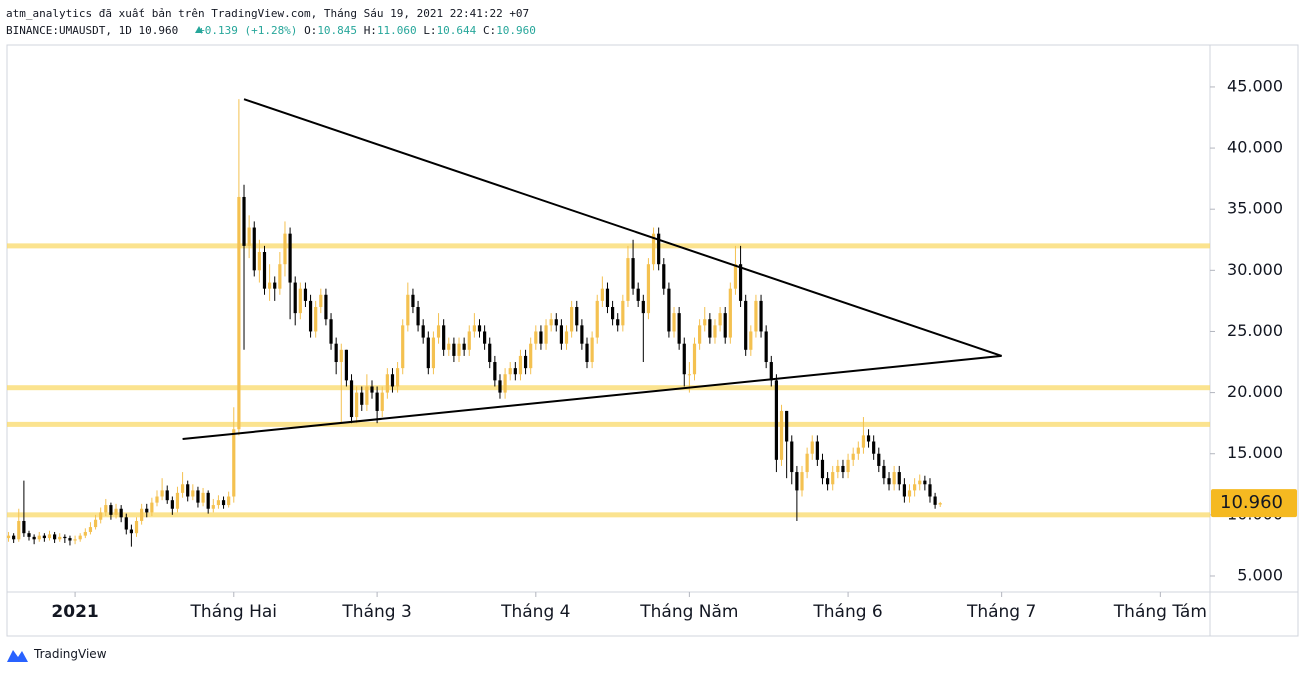  Describe the element at coordinates (430, 30) in the screenshot. I see `ohlc-key: L:` at that location.